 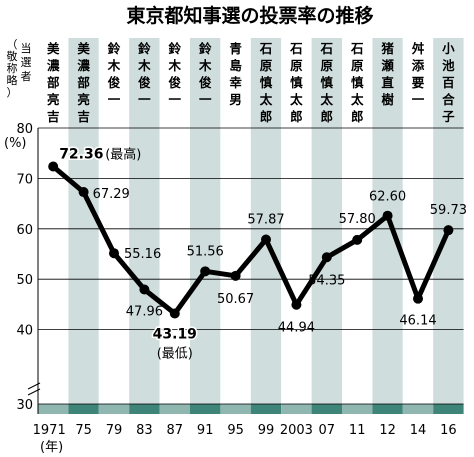 I want to click on data-label: 50.67, so click(x=235, y=299).